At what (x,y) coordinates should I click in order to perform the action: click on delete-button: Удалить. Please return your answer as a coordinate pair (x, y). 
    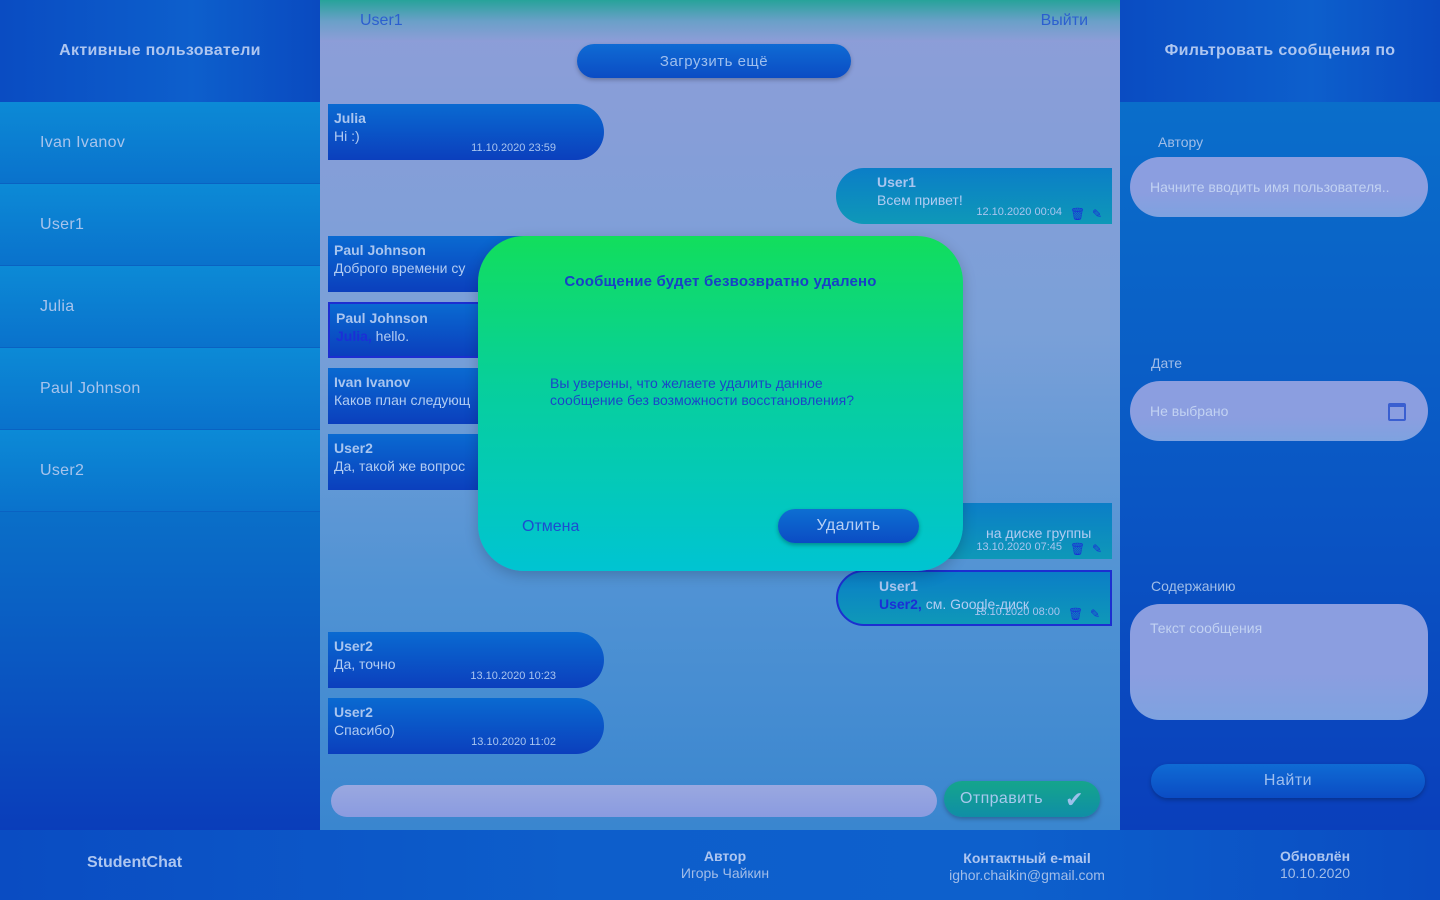
    Looking at the image, I should click on (848, 526).